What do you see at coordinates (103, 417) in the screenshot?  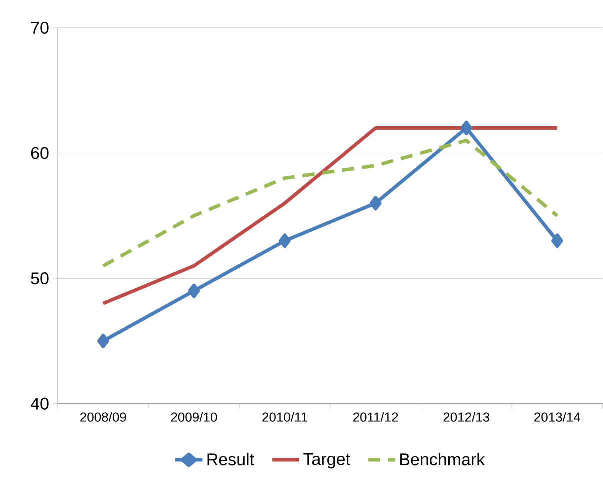 I see `x-tick-label: 2008/09` at bounding box center [103, 417].